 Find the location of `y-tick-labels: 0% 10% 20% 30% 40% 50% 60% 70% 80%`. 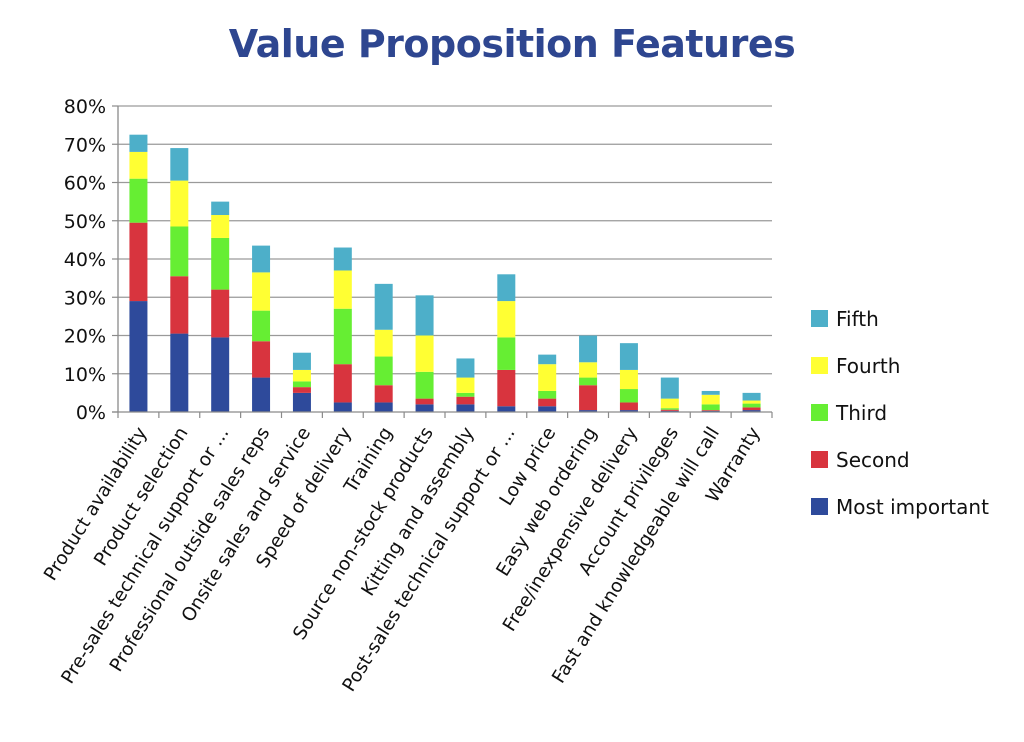

y-tick-labels: 0% 10% 20% 30% 40% 50% 60% 70% 80% is located at coordinates (85, 260).